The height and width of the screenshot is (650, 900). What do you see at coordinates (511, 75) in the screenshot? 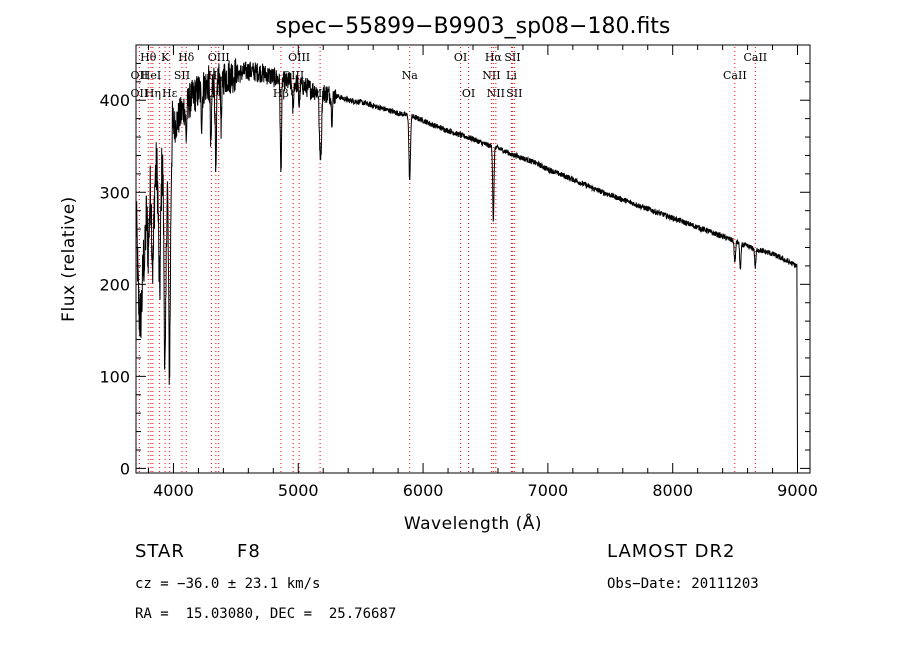
I see `spectral-line-label: Li` at bounding box center [511, 75].